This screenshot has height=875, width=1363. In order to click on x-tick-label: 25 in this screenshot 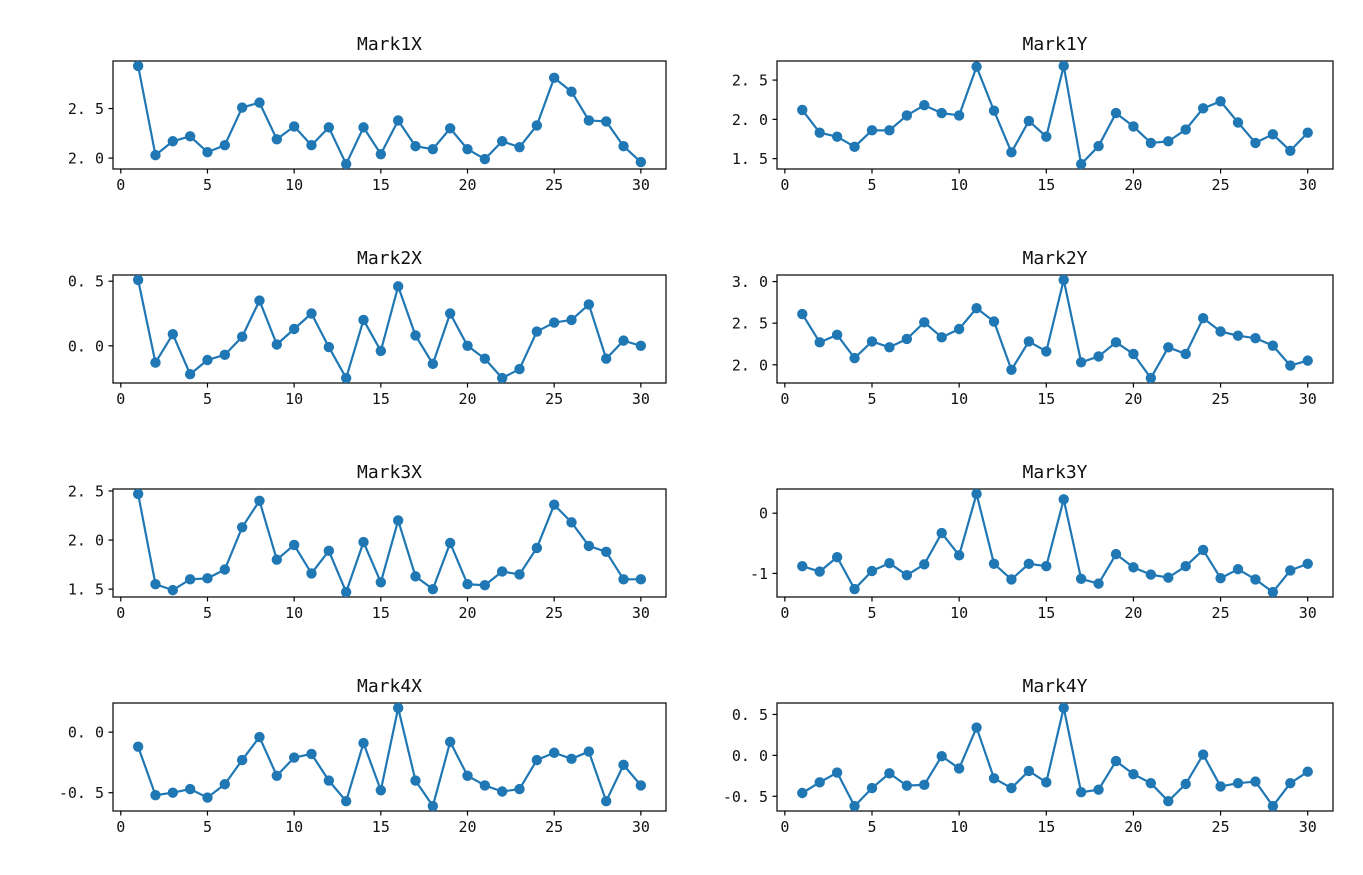, I will do `click(554, 399)`.